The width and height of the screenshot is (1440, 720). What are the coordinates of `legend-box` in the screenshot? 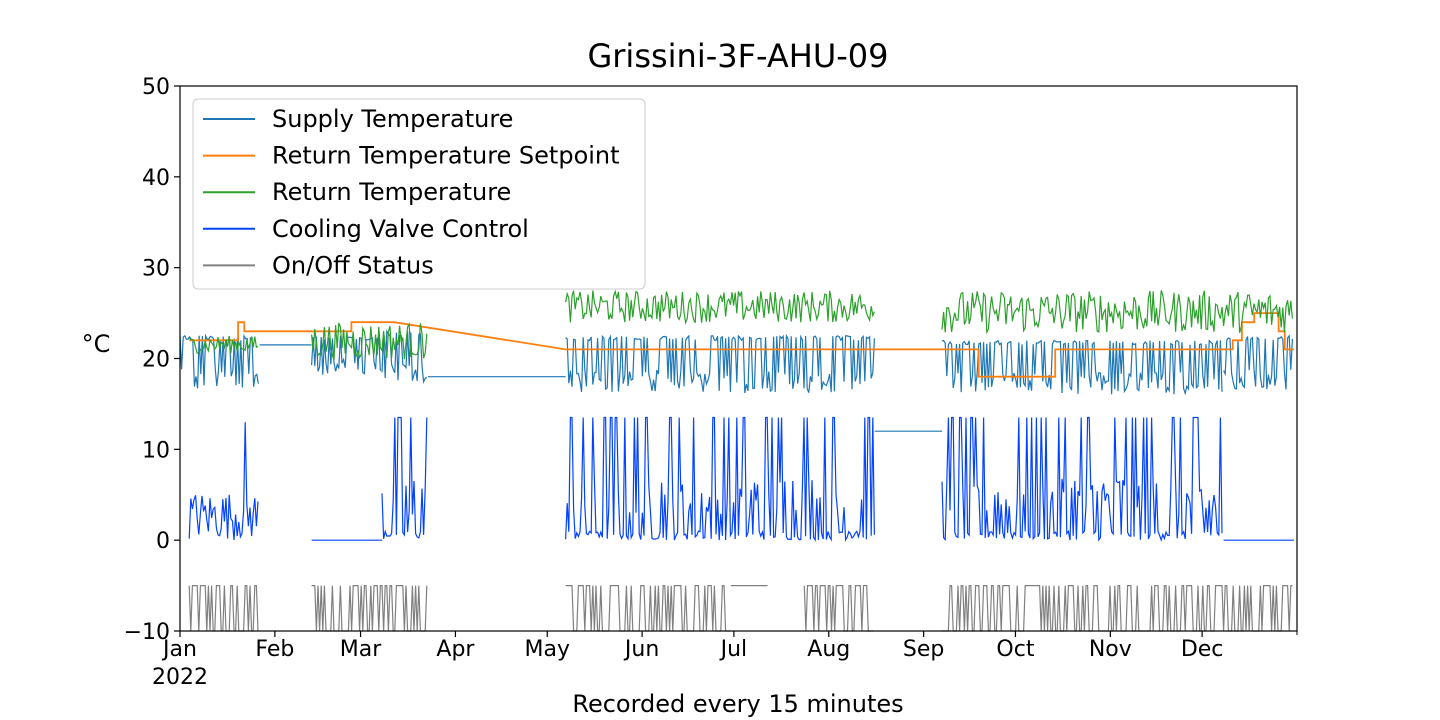 It's located at (419, 194).